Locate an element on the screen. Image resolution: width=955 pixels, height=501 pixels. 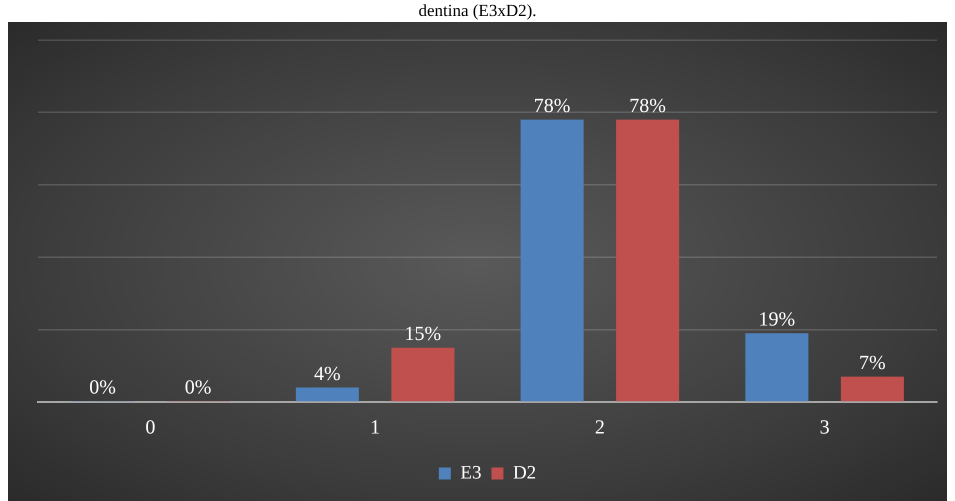
data-label: 15% is located at coordinates (423, 333).